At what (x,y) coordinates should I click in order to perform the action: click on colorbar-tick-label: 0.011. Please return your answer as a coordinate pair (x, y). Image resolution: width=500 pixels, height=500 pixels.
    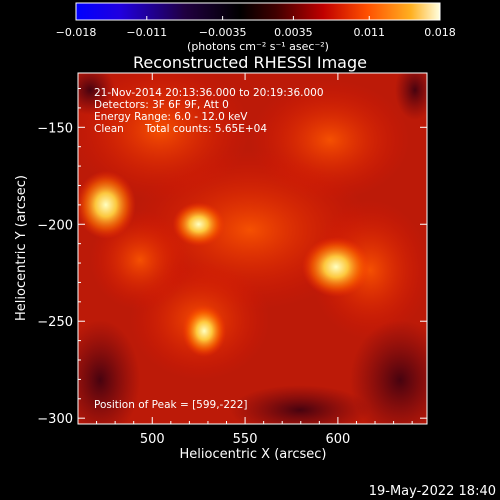
    Looking at the image, I should click on (369, 32).